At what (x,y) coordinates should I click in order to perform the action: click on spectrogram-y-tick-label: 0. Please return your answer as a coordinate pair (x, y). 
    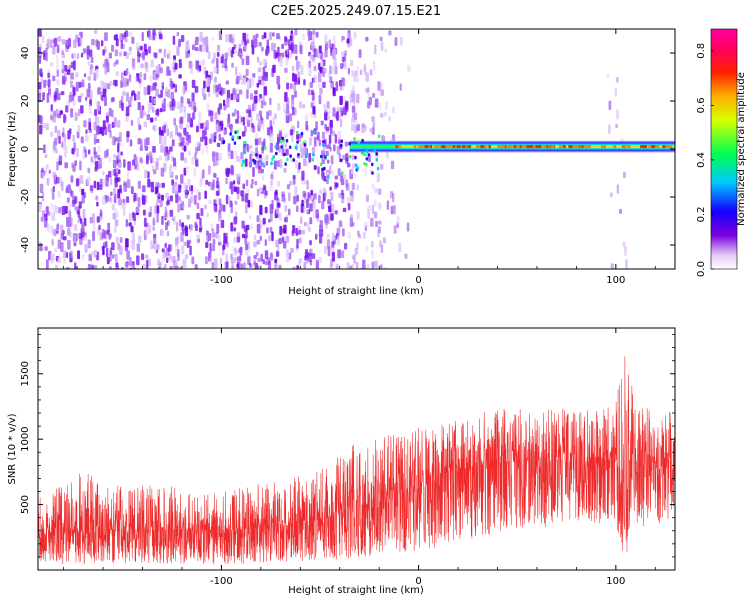
    Looking at the image, I should click on (25, 149).